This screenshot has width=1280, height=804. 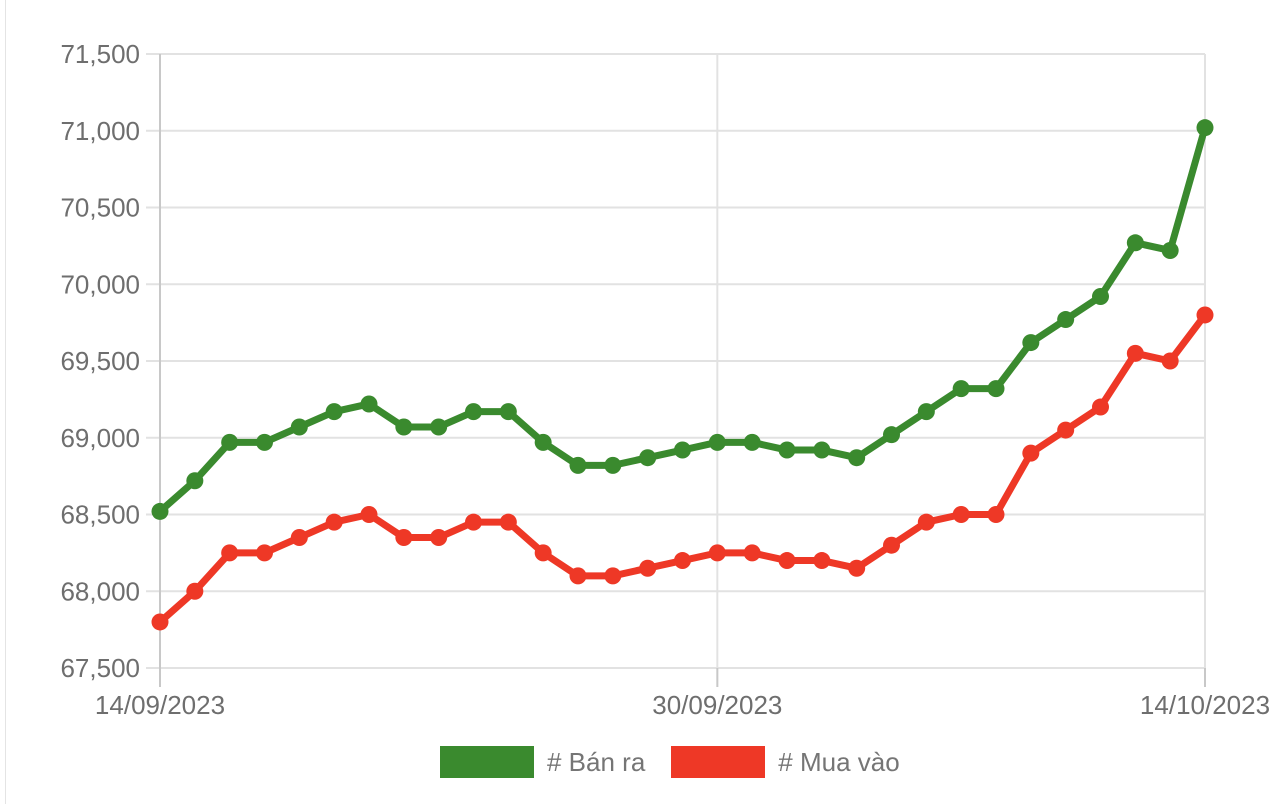 I want to click on y-axis-label: 70,500, so click(x=100, y=208).